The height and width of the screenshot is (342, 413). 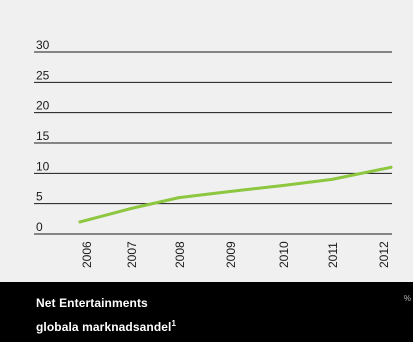 What do you see at coordinates (384, 254) in the screenshot?
I see `x-tick-label: 2012` at bounding box center [384, 254].